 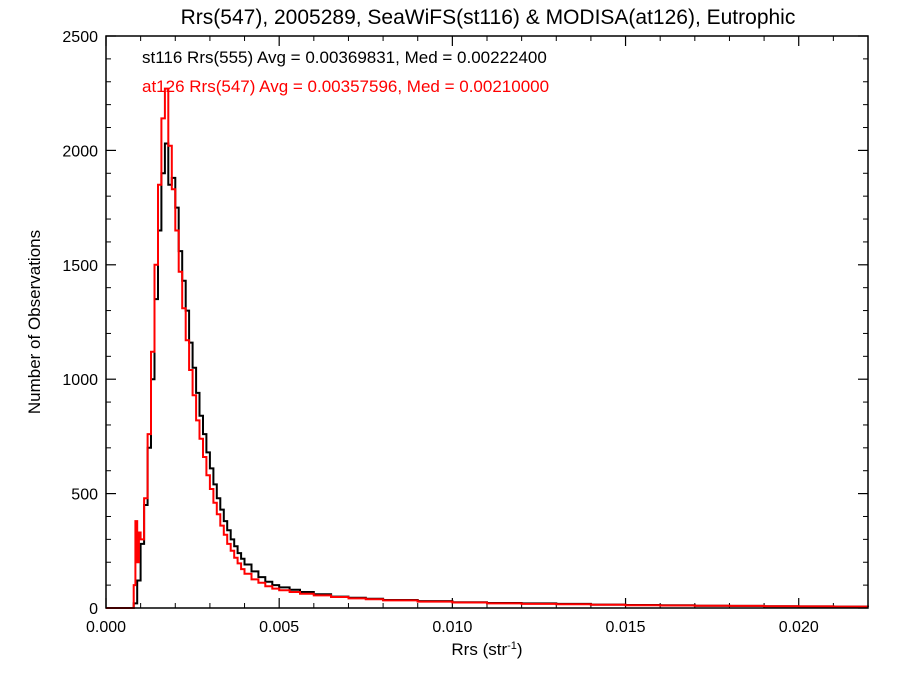 What do you see at coordinates (626, 627) in the screenshot?
I see `x-tick-label: 0.015` at bounding box center [626, 627].